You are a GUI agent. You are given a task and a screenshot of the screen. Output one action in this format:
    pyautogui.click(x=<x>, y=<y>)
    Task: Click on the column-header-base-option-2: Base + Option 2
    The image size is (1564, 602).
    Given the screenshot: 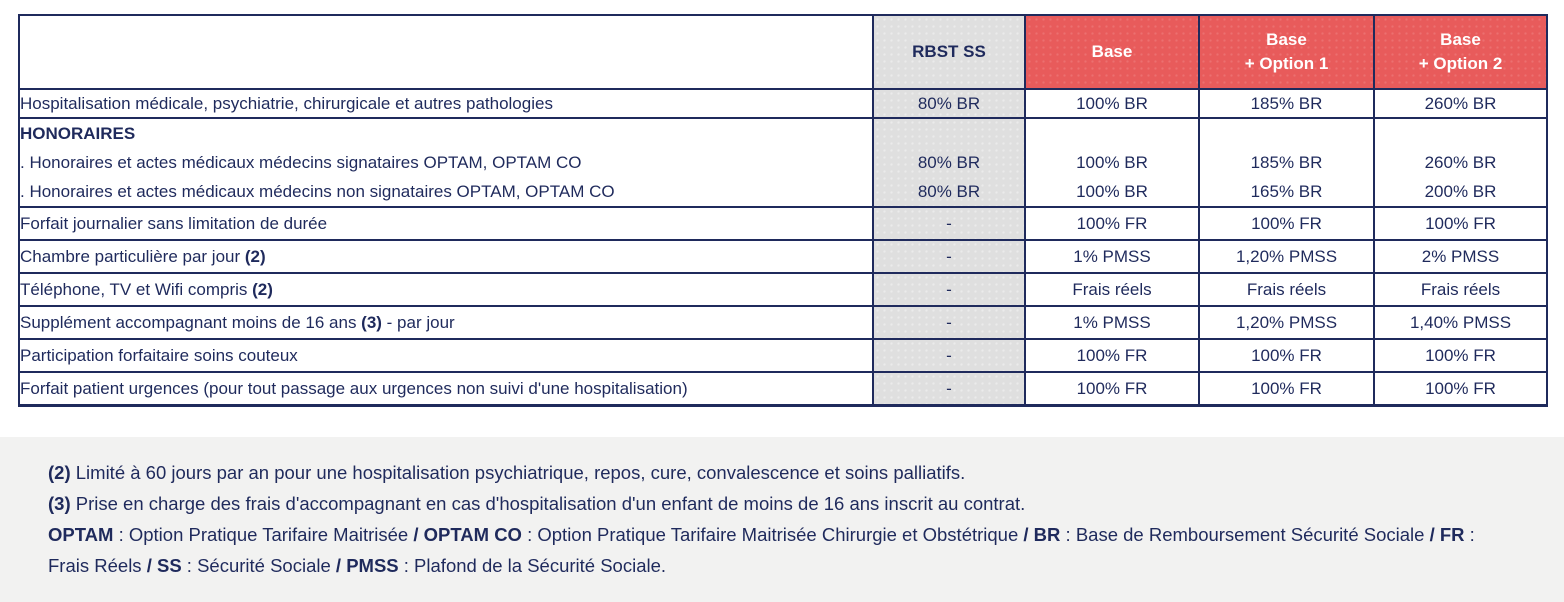 What is the action you would take?
    pyautogui.click(x=1460, y=52)
    